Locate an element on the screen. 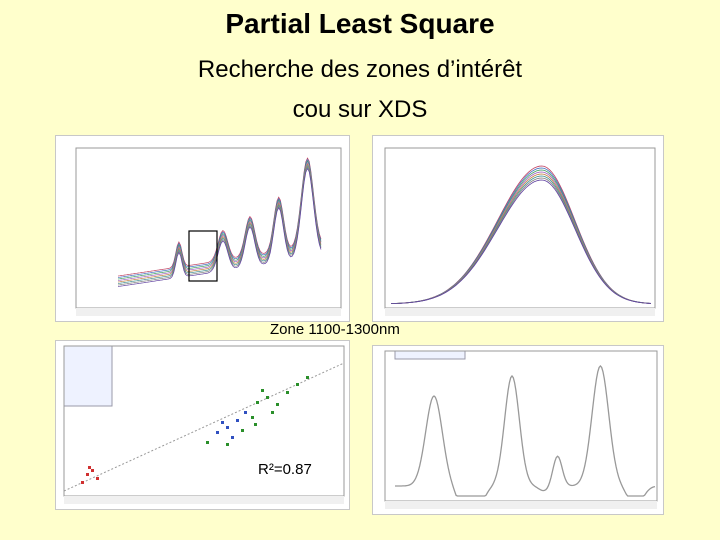  slide-title: Partial Least Square is located at coordinates (360, 23).